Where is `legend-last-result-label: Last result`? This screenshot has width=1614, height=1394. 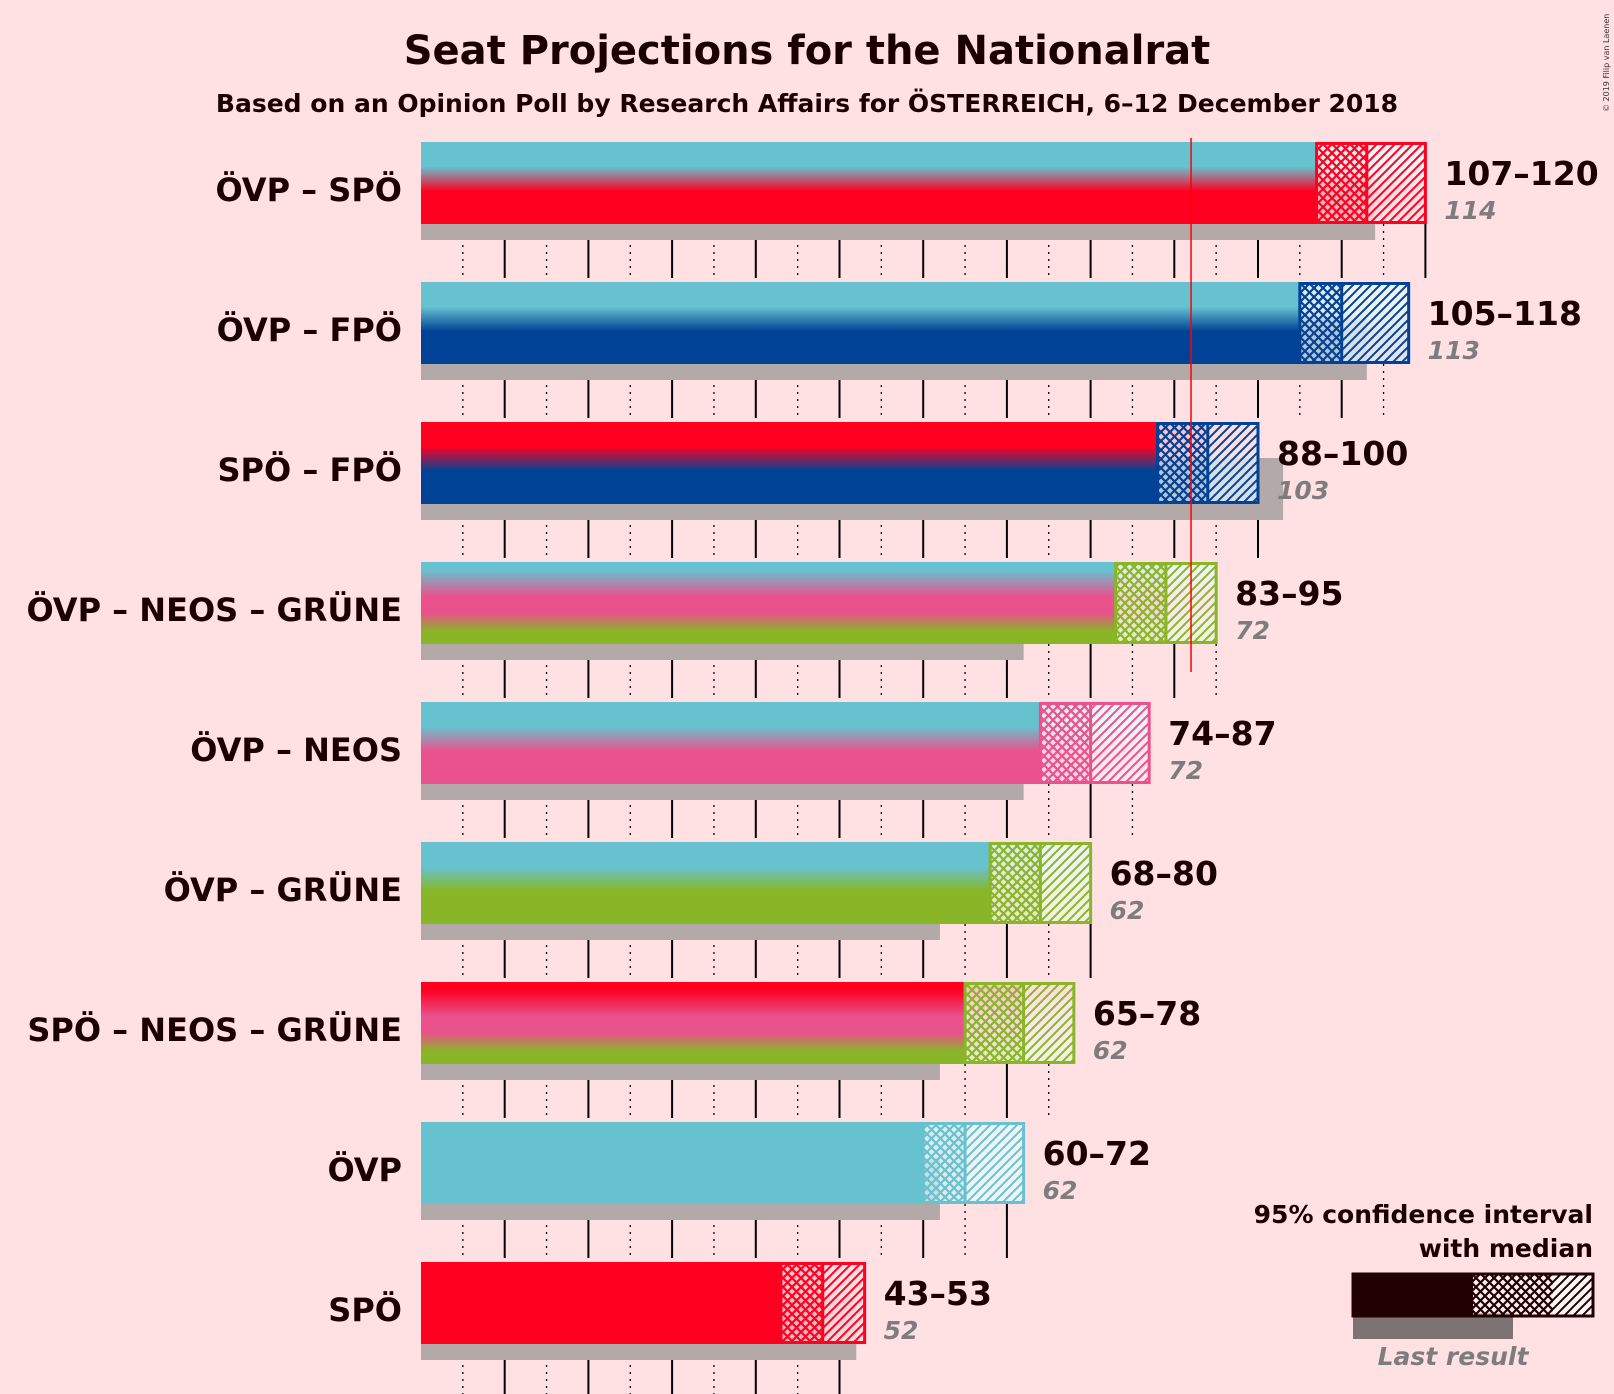
legend-last-result-label: Last result is located at coordinates (1454, 1356).